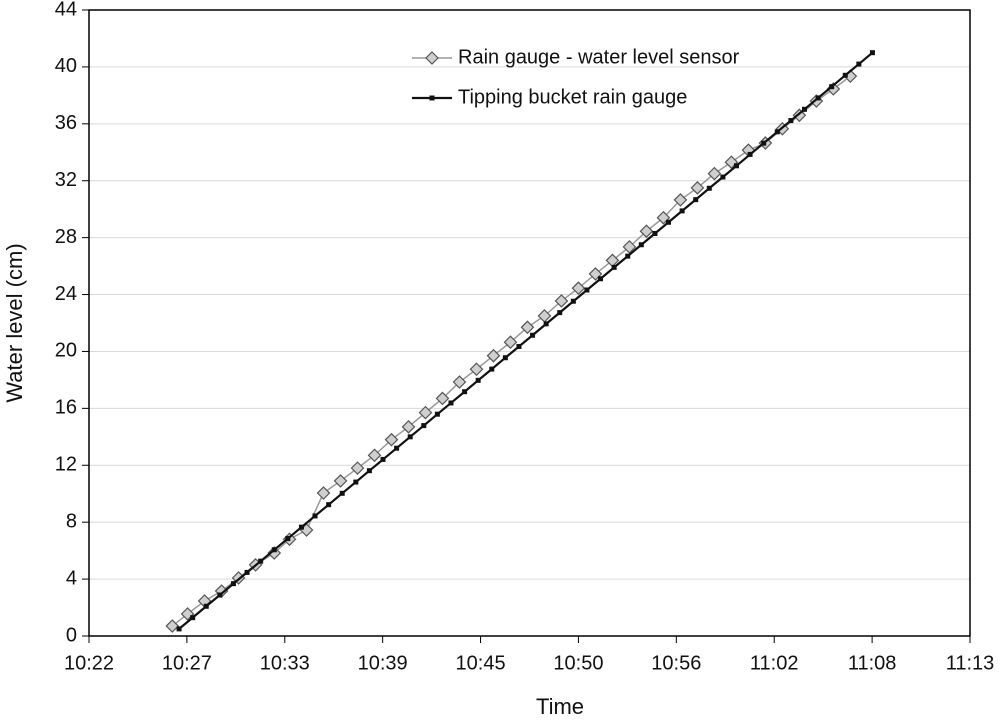 The width and height of the screenshot is (1000, 726). I want to click on x-tick-label: 11:02, so click(774, 663).